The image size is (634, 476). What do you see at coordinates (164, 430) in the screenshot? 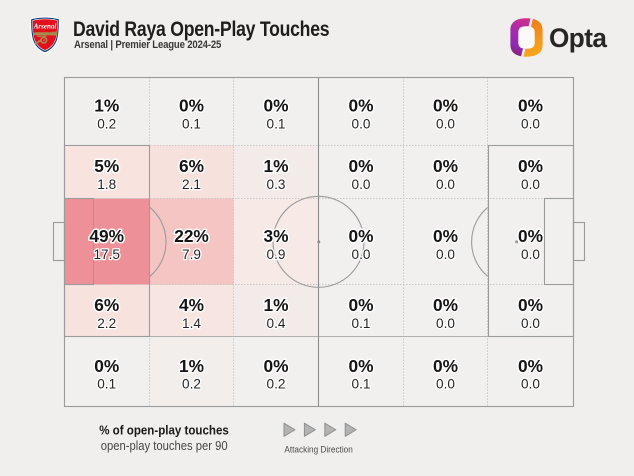
I see `svg-text: % of open-play touches` at bounding box center [164, 430].